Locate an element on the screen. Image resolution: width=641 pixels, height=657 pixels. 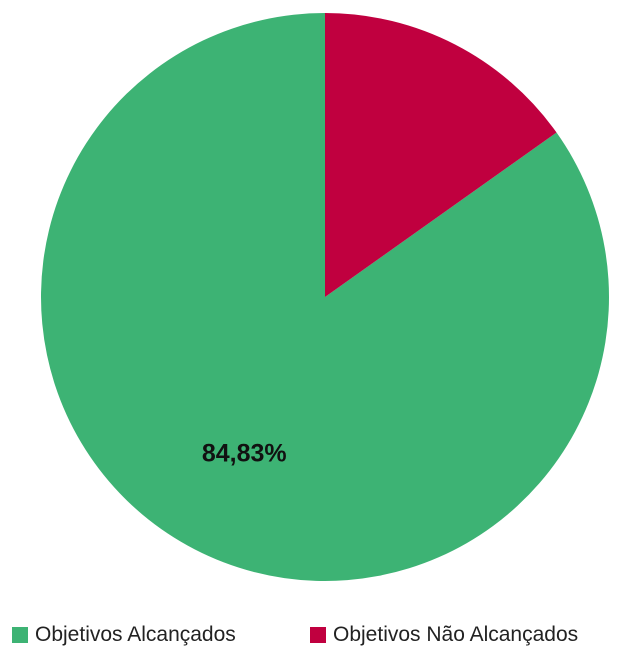
data-label-objetivos-alcancados: 84,83% is located at coordinates (244, 453).